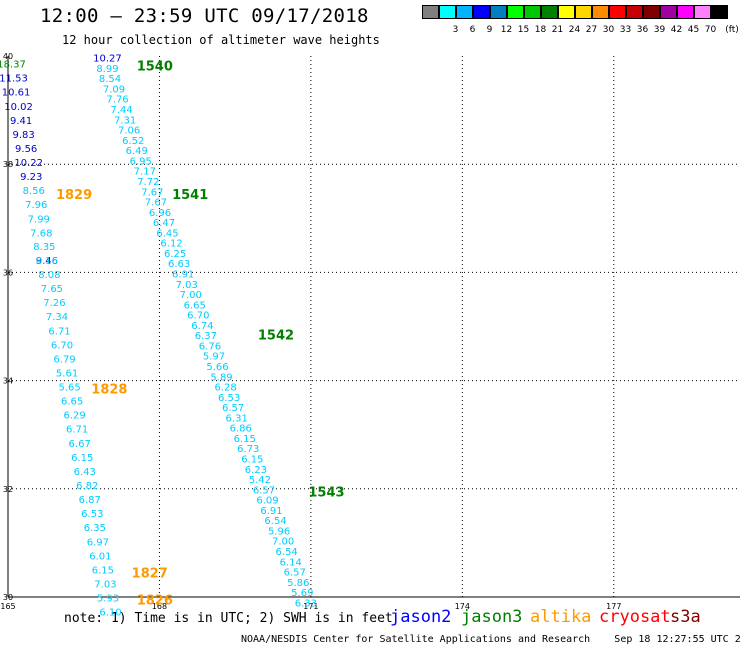 Image resolution: width=740 pixels, height=650 pixels. What do you see at coordinates (41, 233) in the screenshot?
I see `wave-height-label: 7.68` at bounding box center [41, 233].